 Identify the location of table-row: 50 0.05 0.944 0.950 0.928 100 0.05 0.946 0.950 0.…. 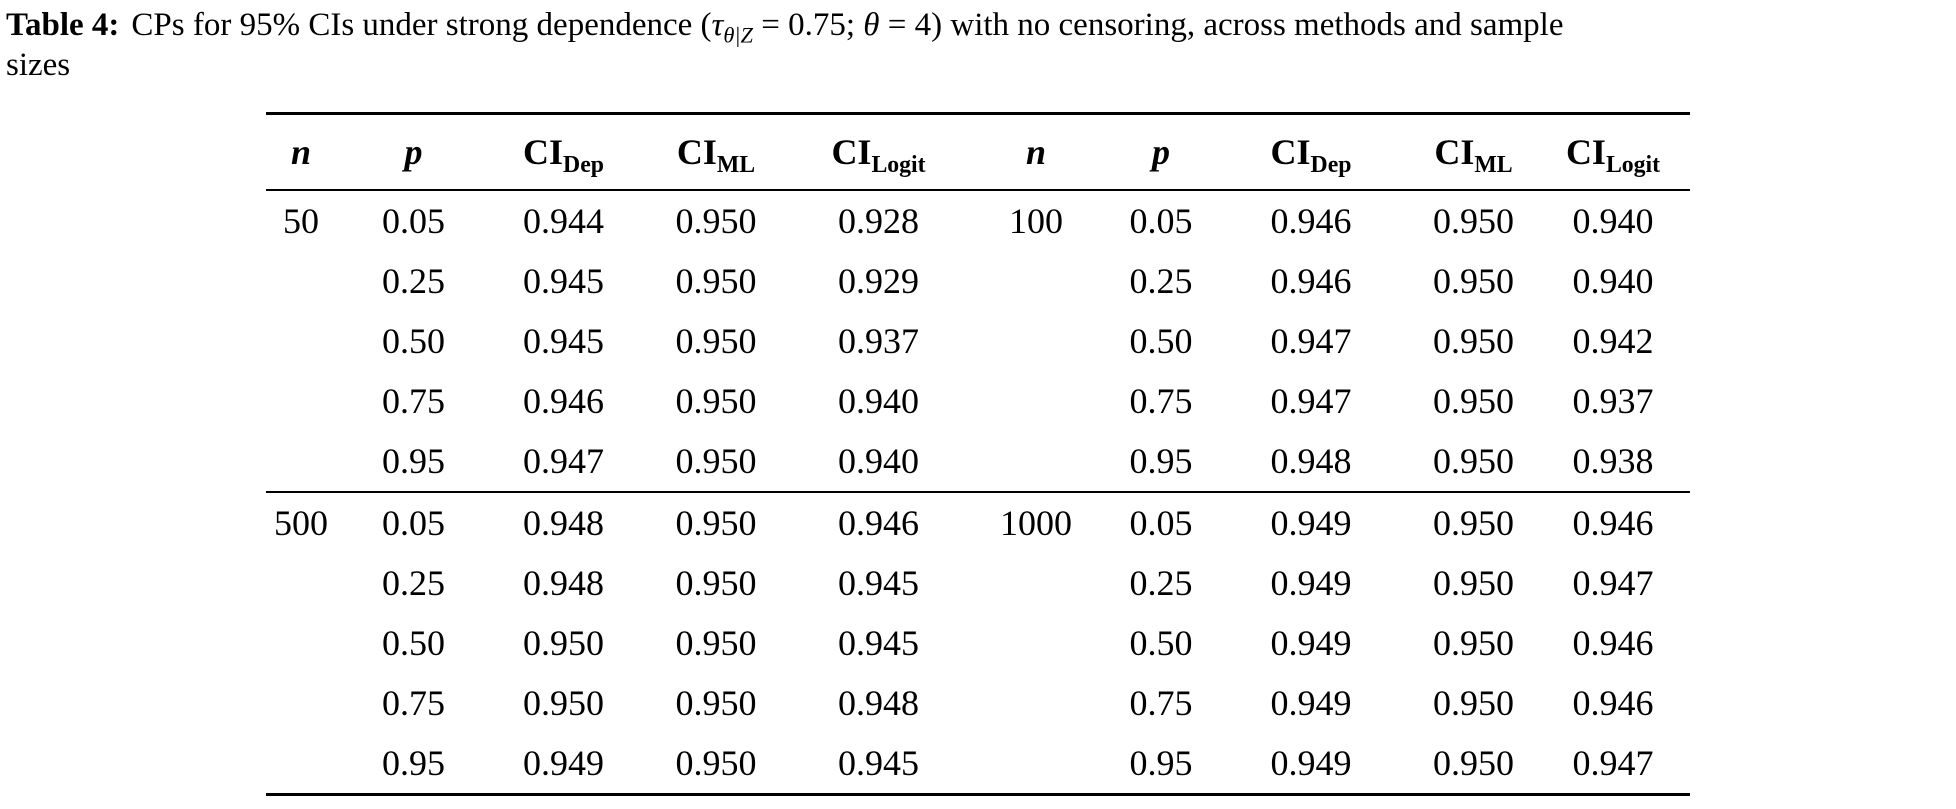
(978, 220).